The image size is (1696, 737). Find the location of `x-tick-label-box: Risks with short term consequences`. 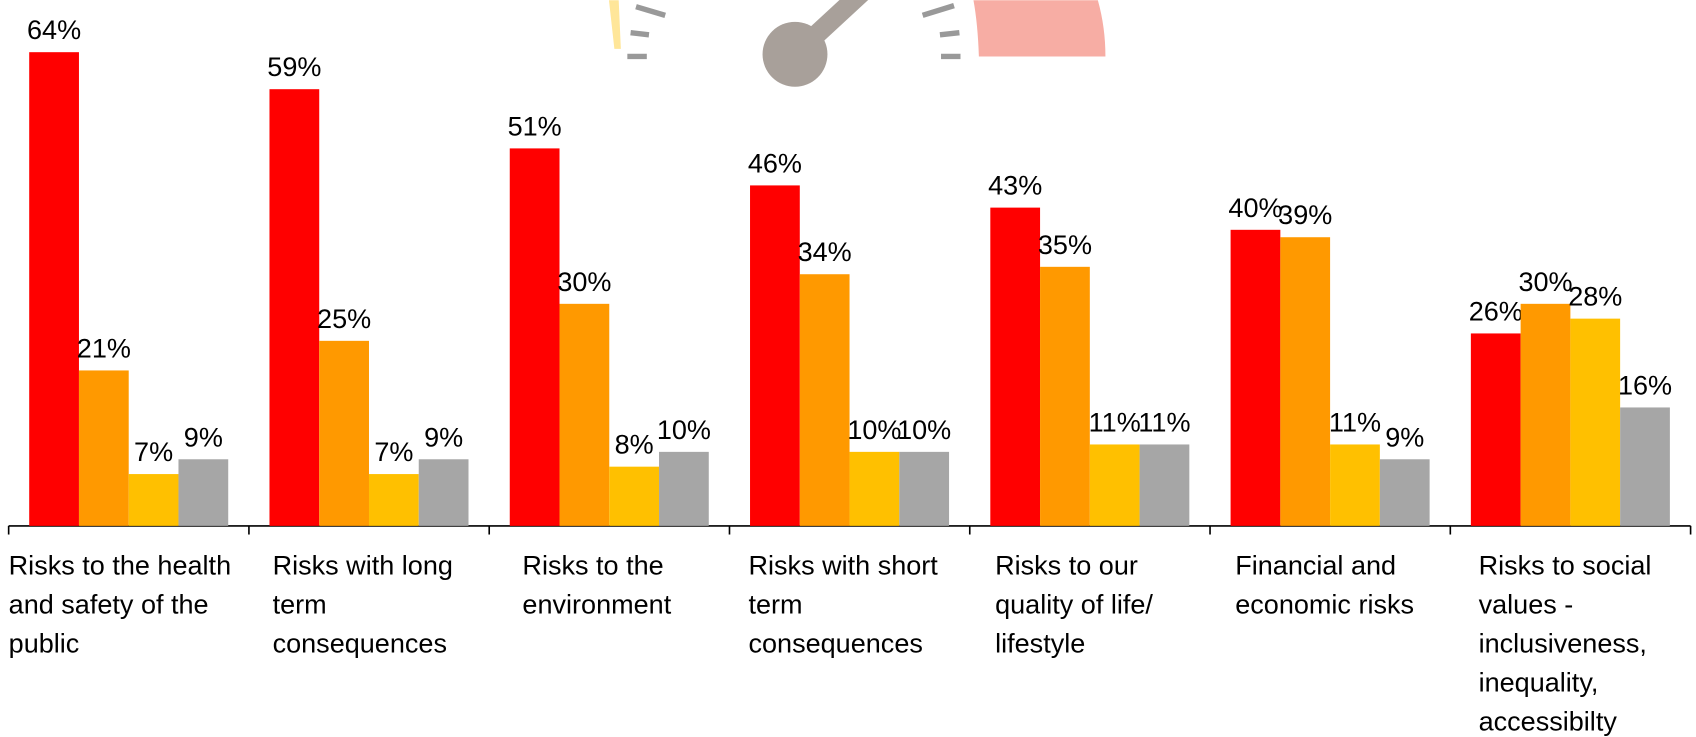

x-tick-label-box: Risks with short term consequences is located at coordinates (843, 604).